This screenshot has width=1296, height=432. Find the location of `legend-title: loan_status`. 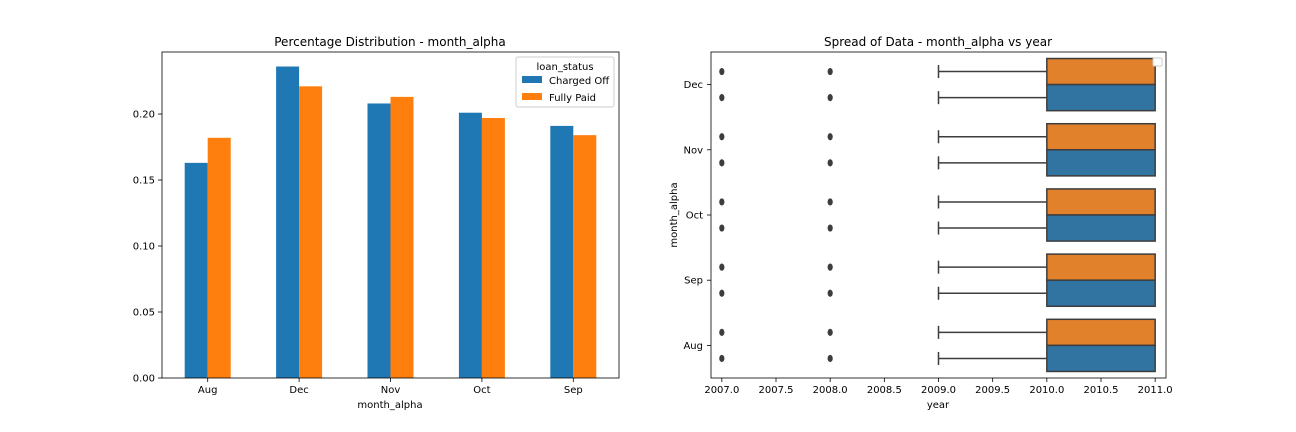

legend-title: loan_status is located at coordinates (564, 67).